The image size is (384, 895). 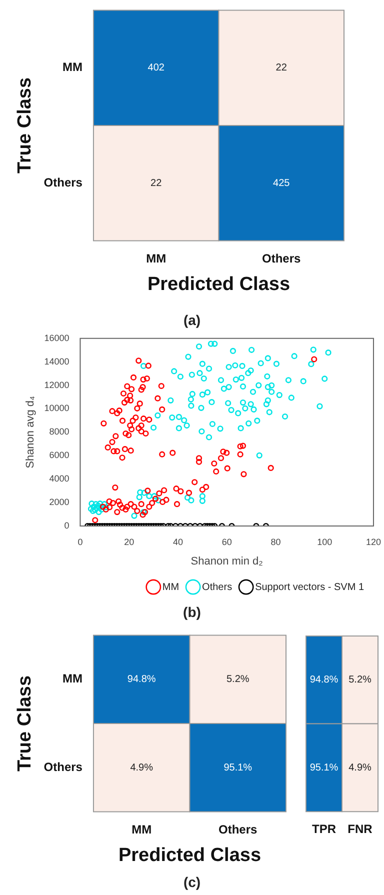 I want to click on y-tick-label: 0, so click(x=67, y=525).